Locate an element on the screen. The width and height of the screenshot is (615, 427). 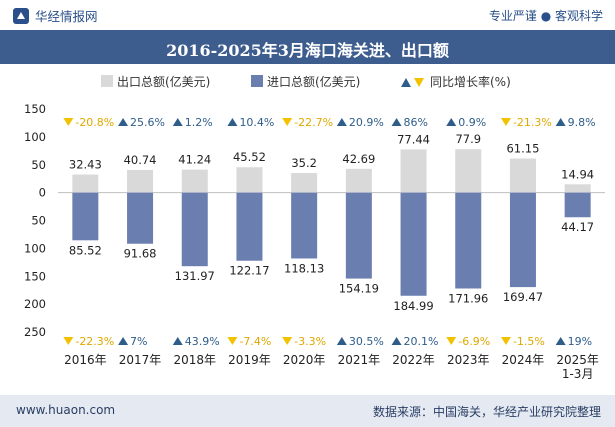
x-category-label: 2025年 1-3月 is located at coordinates (577, 367).